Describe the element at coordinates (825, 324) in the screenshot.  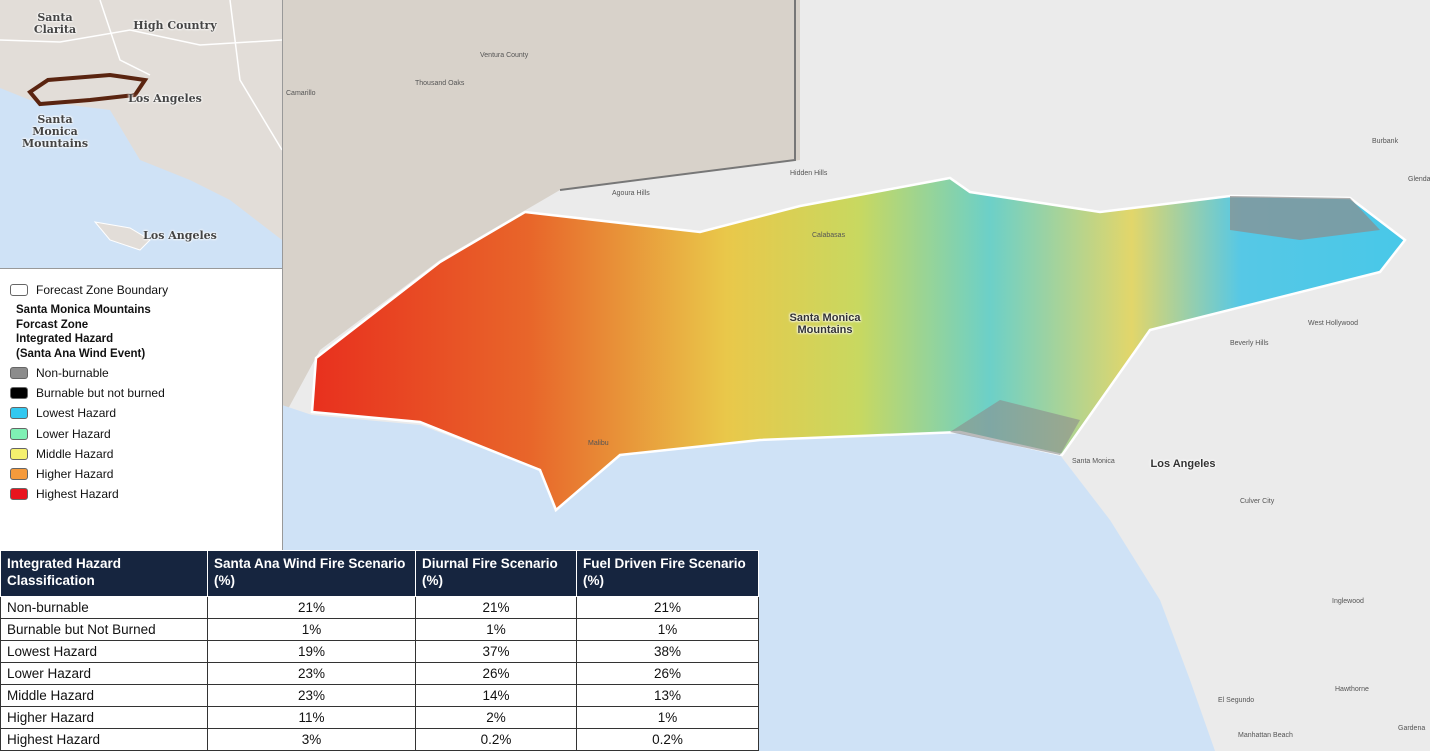
I see `map-label-major: Santa Monica Mountains` at that location.